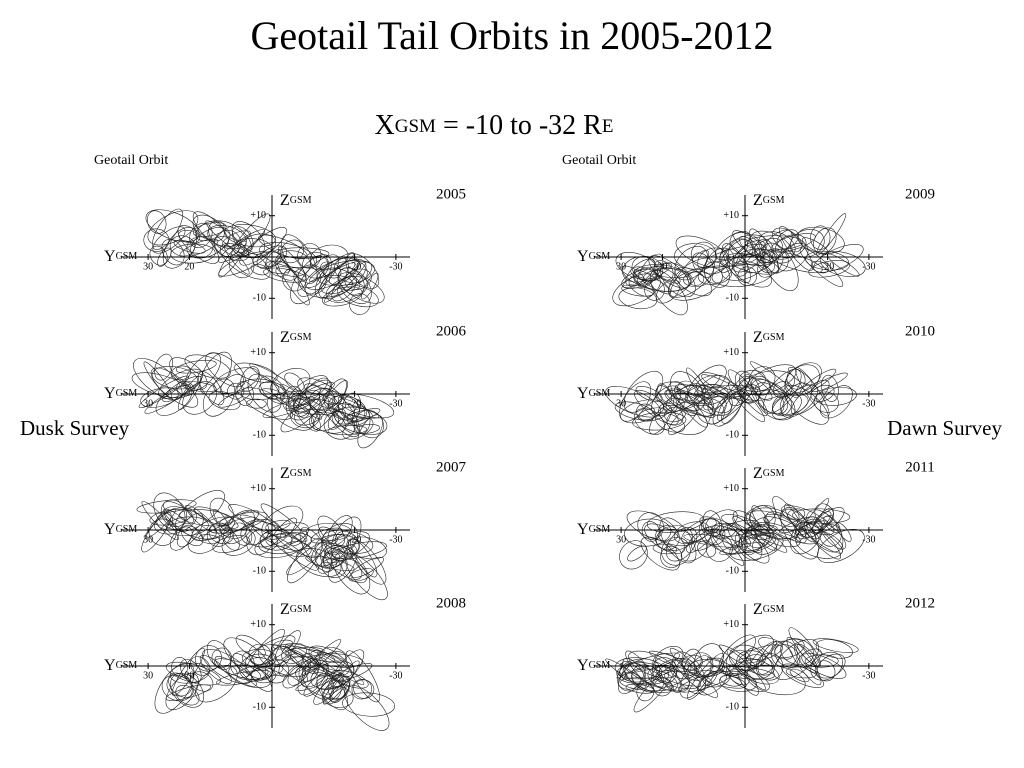  I want to click on caption: Geotail Orbit, so click(131, 160).